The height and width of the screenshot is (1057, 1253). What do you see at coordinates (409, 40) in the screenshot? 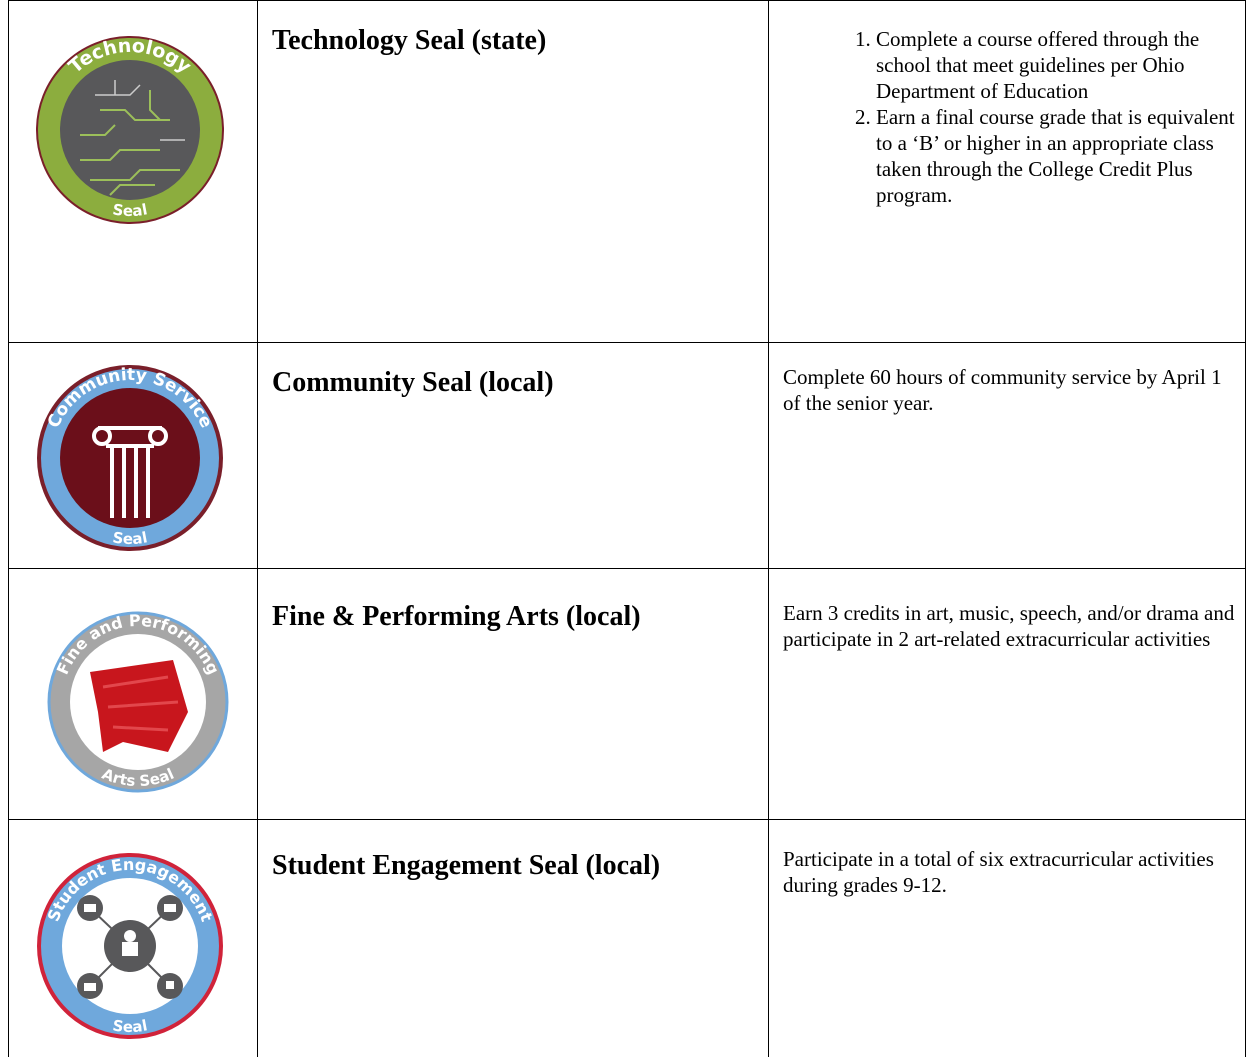
I see `seal-title: Technology Seal (state)` at bounding box center [409, 40].